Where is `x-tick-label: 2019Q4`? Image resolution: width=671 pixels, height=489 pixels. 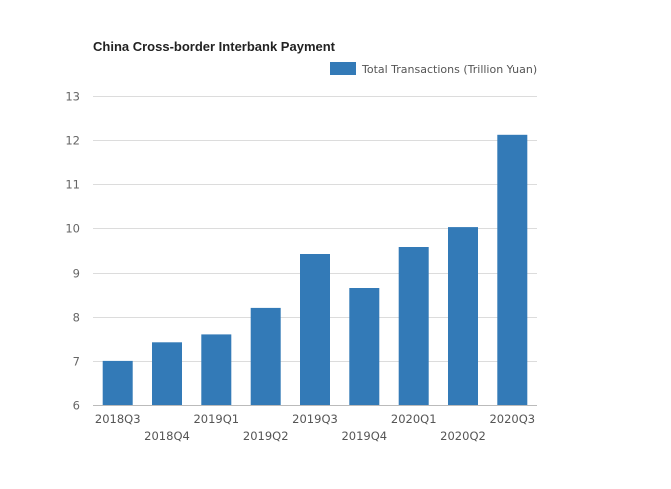 x-tick-label: 2019Q4 is located at coordinates (364, 436).